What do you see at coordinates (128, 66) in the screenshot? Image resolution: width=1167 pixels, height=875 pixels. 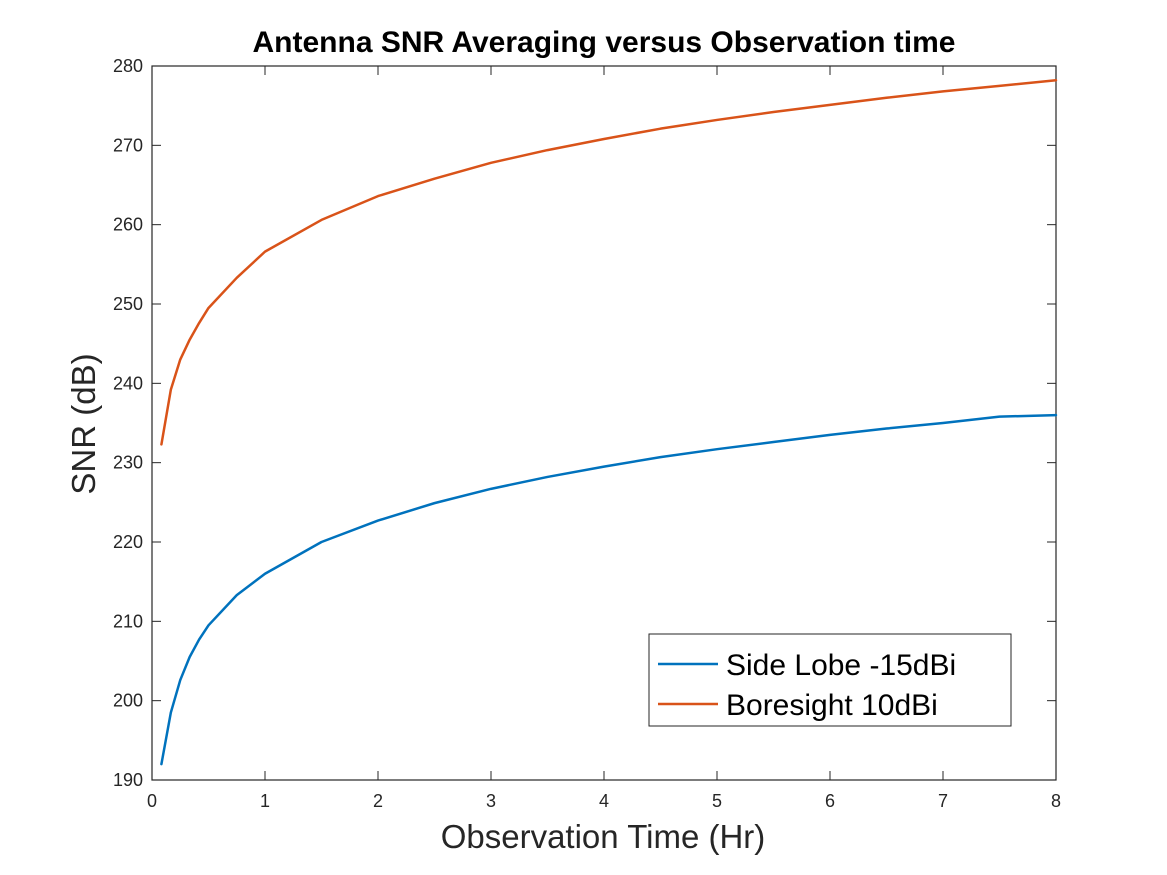 I see `y-tick-label: 280` at bounding box center [128, 66].